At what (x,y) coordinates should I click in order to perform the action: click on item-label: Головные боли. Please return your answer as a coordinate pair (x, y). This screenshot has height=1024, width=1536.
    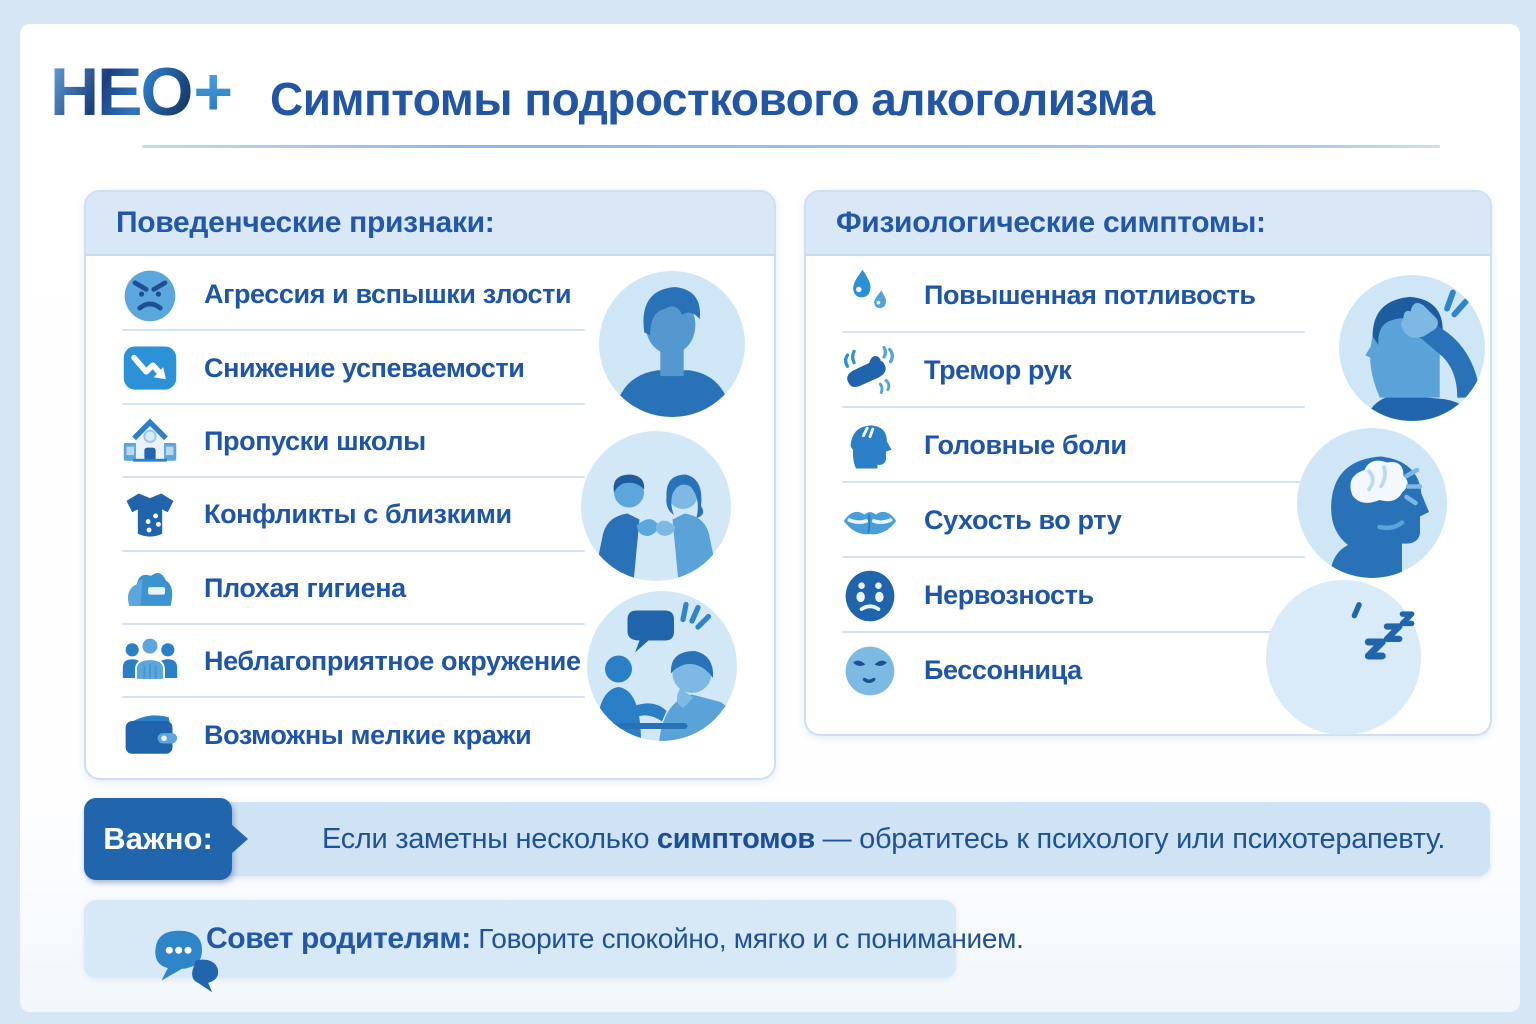
    Looking at the image, I should click on (1025, 445).